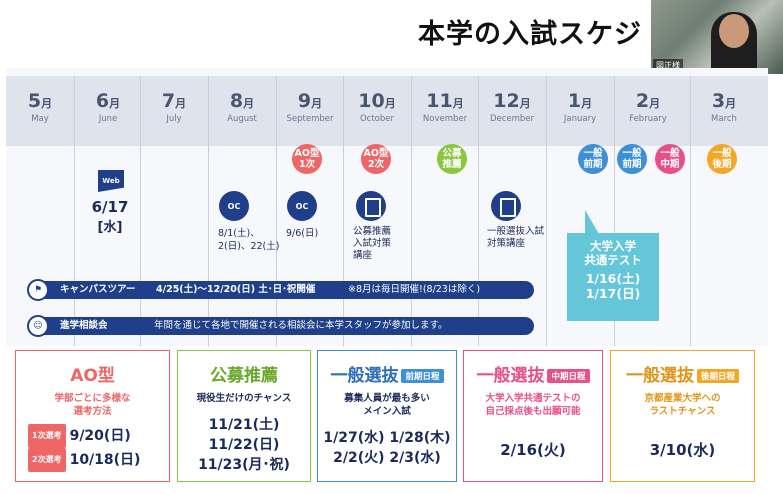 This screenshot has height=494, width=783. What do you see at coordinates (682, 450) in the screenshot?
I see `kouki-date: 3/10(水)` at bounding box center [682, 450].